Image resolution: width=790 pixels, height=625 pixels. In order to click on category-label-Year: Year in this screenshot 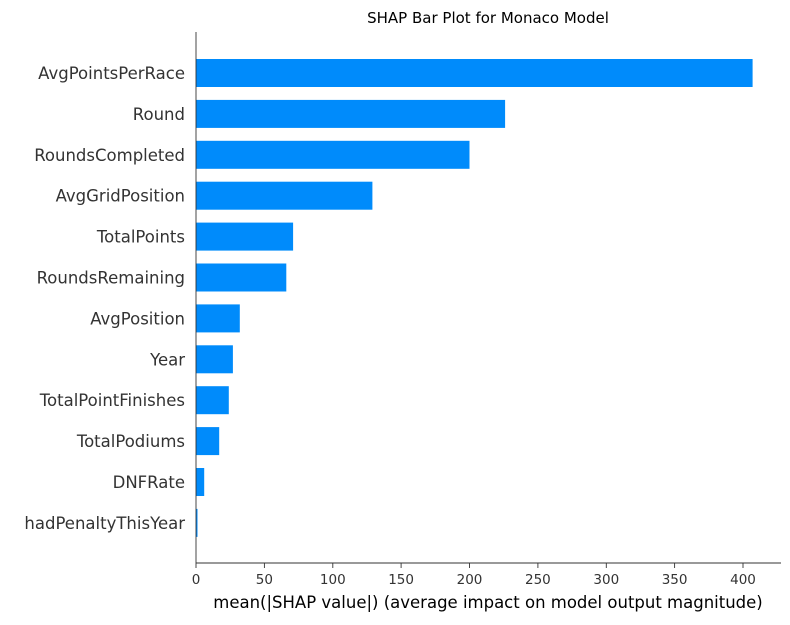, I will do `click(167, 359)`.